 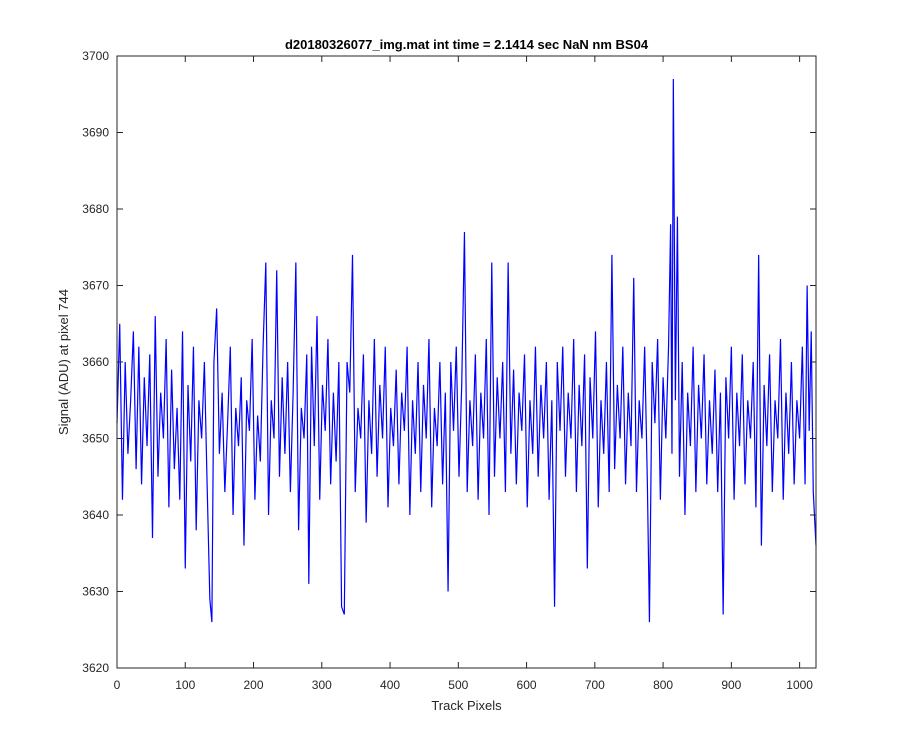 I want to click on y-tick-label: 3690, so click(x=95, y=133).